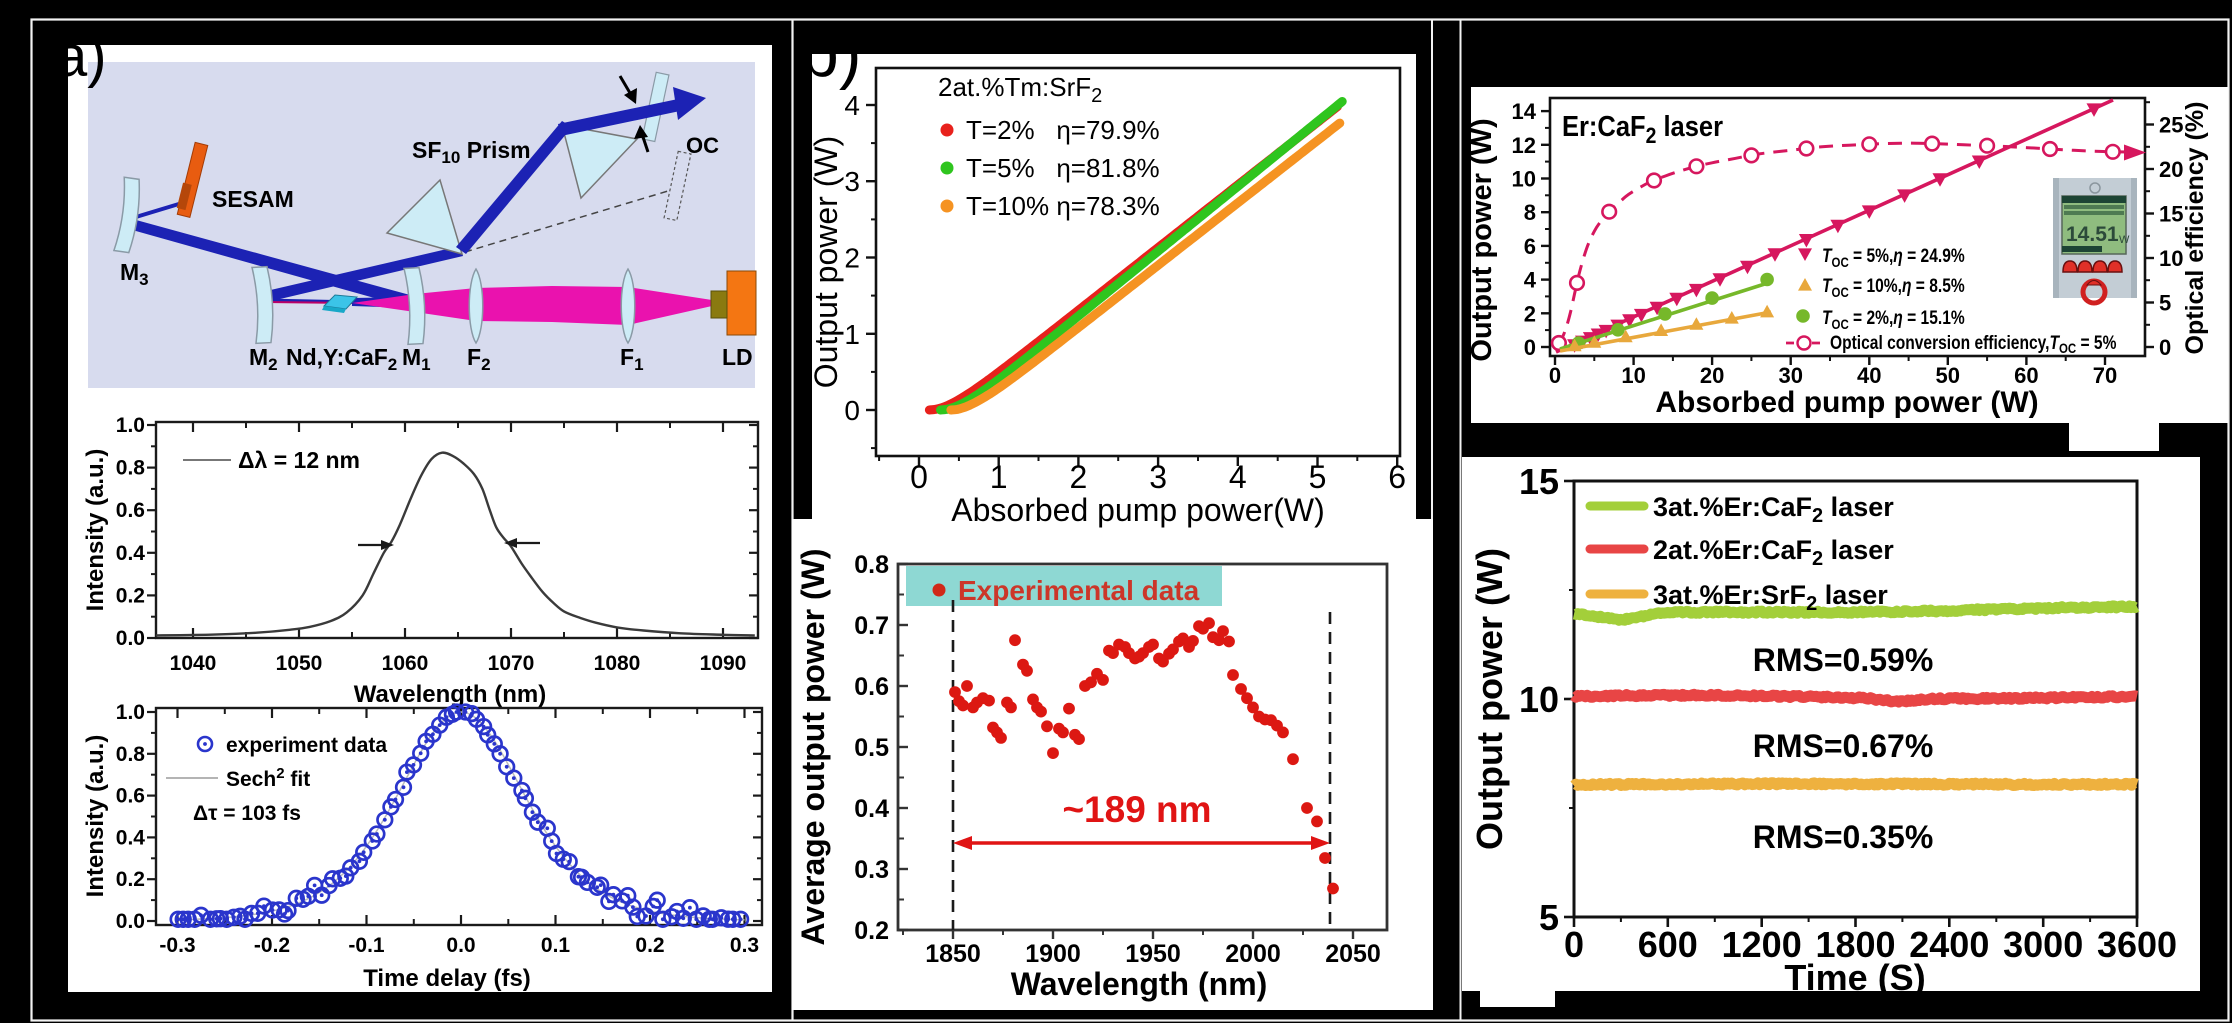 This screenshot has height=1023, width=2232. What do you see at coordinates (1137, 510) in the screenshot?
I see `svg-text: Absorbed pump power(W)` at bounding box center [1137, 510].